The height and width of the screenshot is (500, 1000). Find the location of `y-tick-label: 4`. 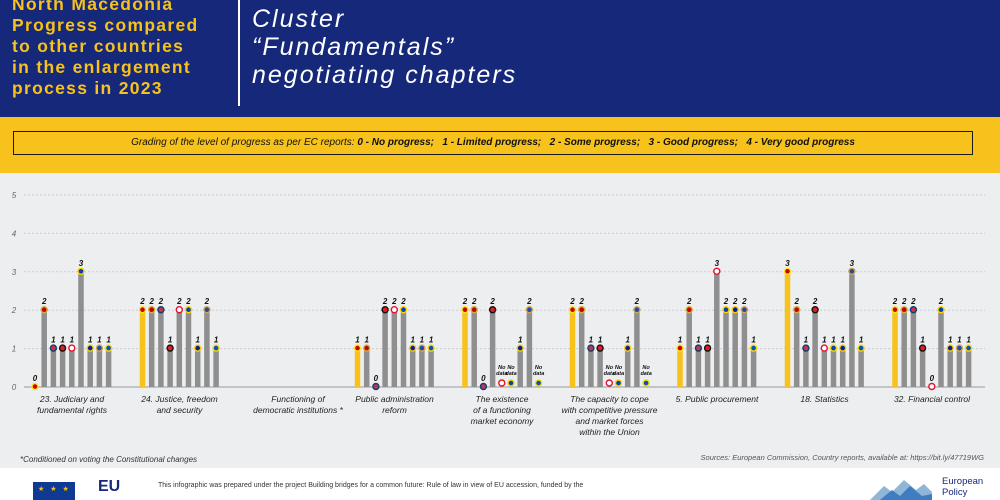

y-tick-label: 4 is located at coordinates (14, 233).